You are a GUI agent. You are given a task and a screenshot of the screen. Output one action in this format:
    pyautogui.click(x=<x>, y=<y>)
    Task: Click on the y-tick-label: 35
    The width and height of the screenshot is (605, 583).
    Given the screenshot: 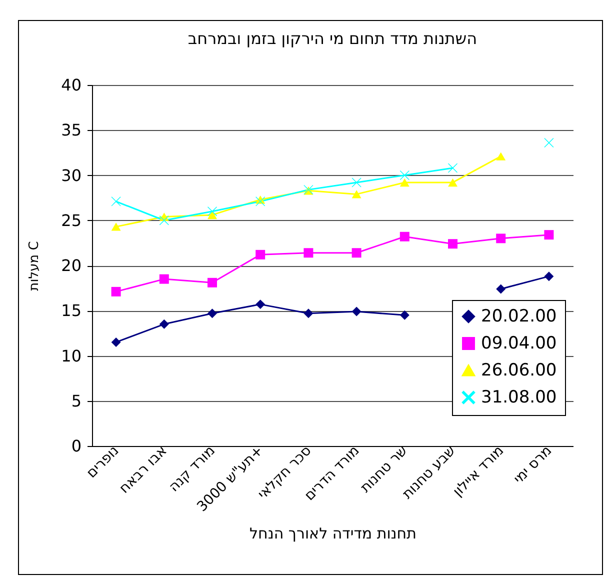 What is the action you would take?
    pyautogui.click(x=71, y=130)
    